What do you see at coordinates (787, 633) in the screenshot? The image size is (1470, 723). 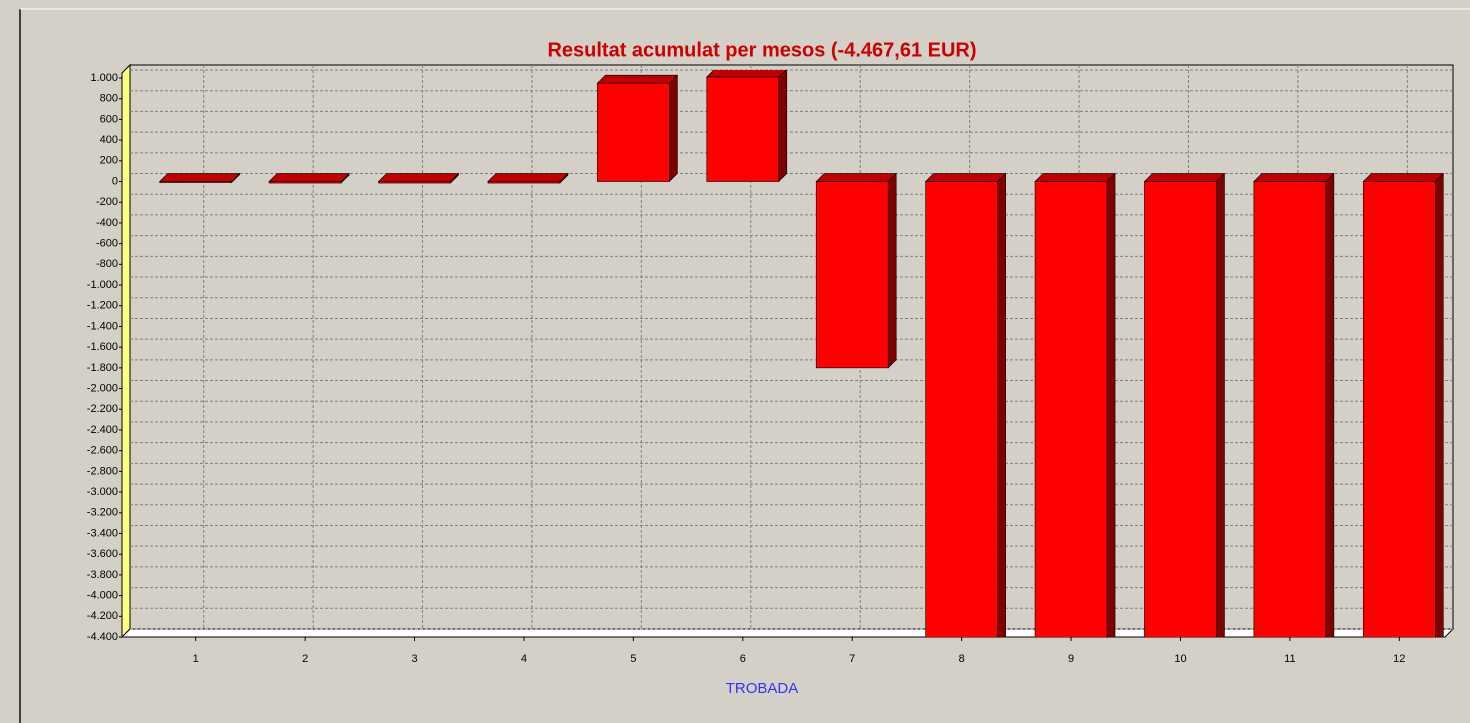 I see `plot-floor` at bounding box center [787, 633].